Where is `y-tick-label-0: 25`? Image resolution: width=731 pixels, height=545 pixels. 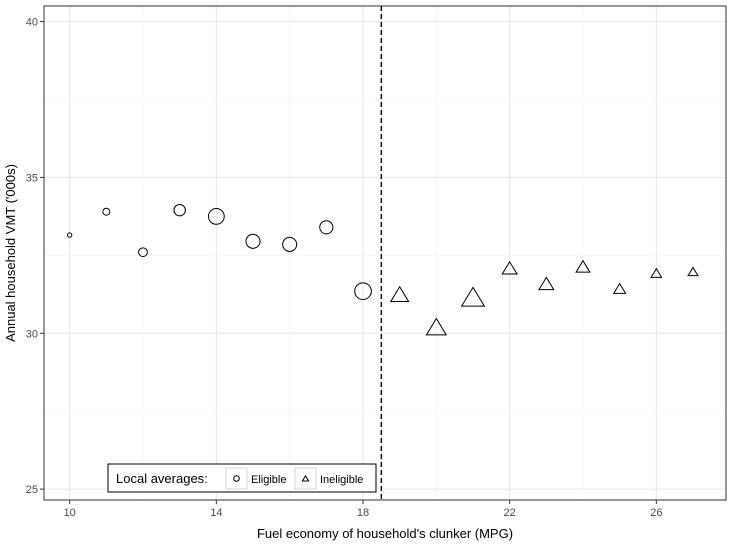
y-tick-label-0: 25 is located at coordinates (32, 490).